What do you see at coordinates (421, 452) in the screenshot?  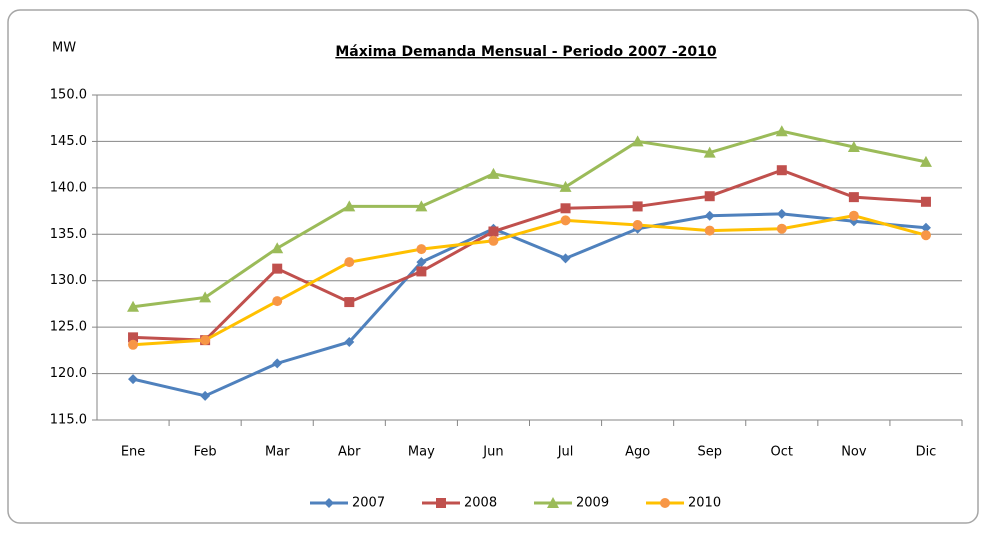 I see `x-tick-label: May` at bounding box center [421, 452].